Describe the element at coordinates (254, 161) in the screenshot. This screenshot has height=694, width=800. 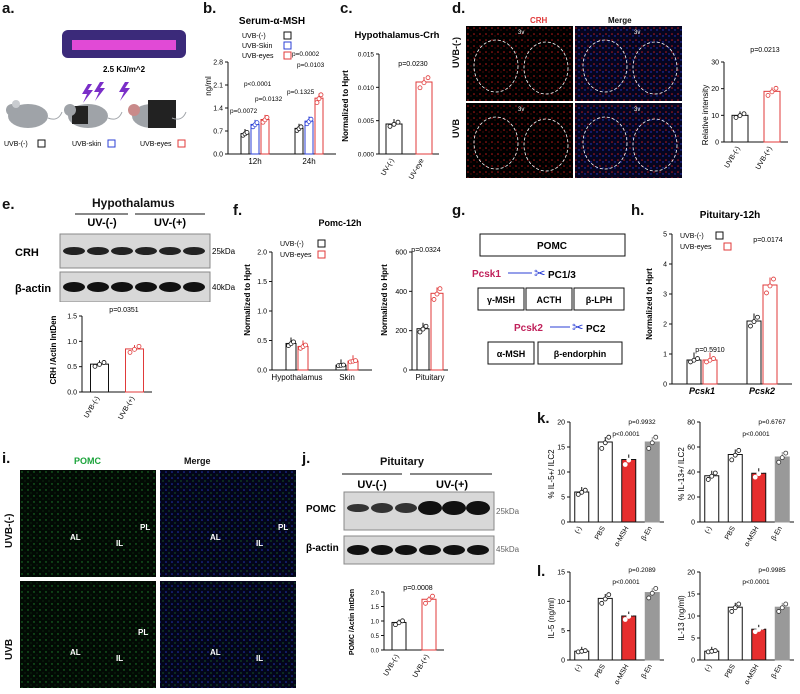
I see `x-tick-label: 12h` at that location.